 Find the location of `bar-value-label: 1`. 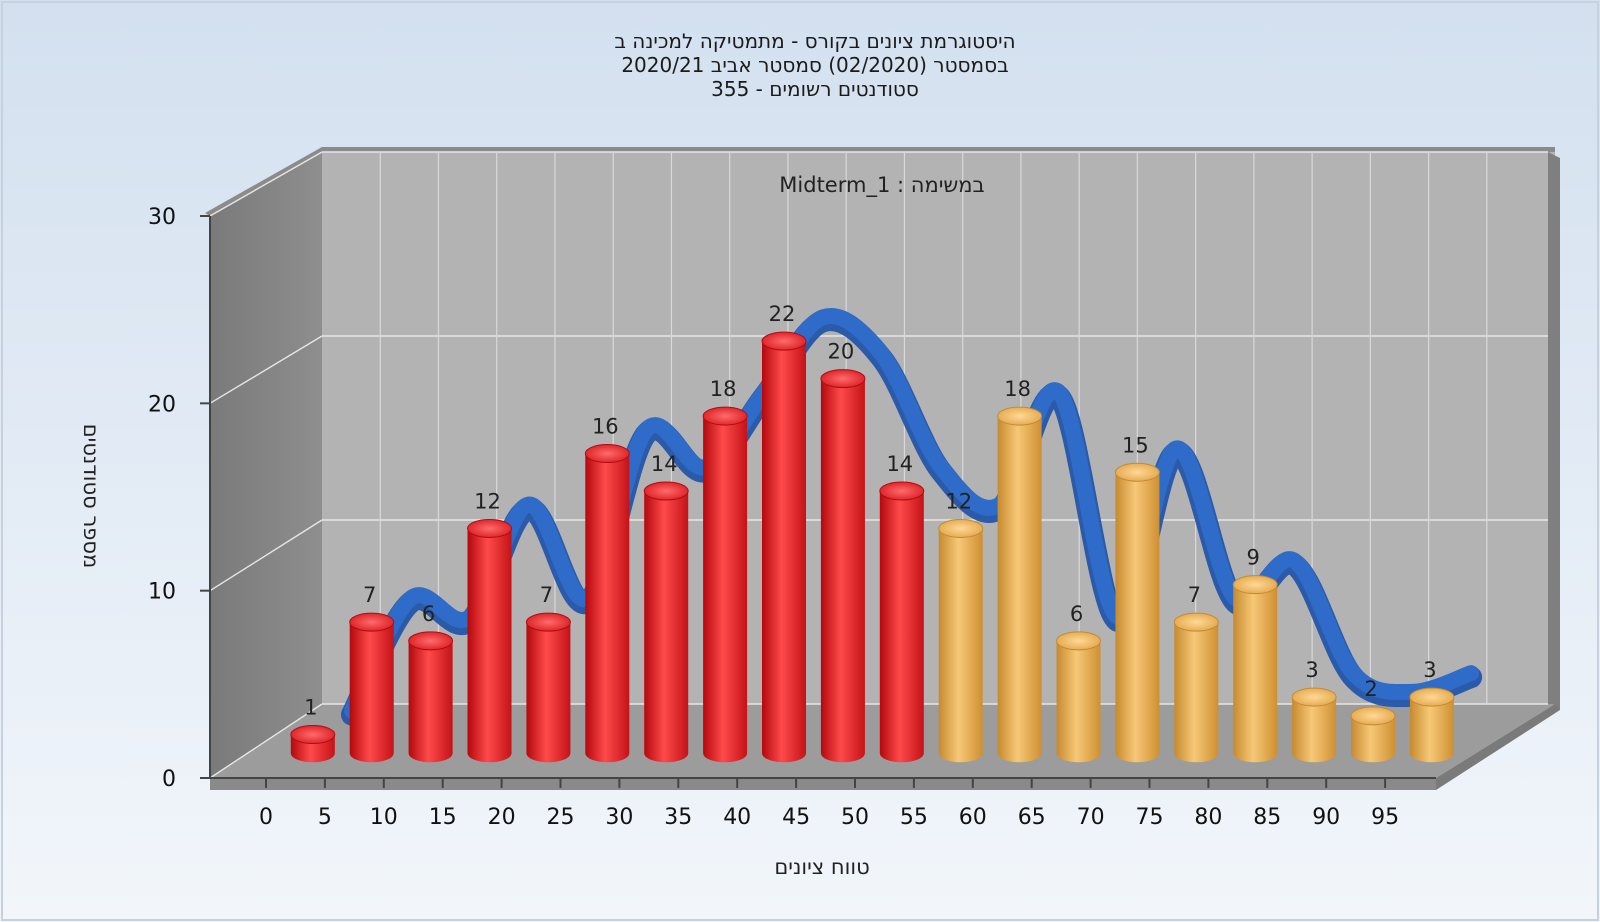

bar-value-label: 1 is located at coordinates (310, 708).